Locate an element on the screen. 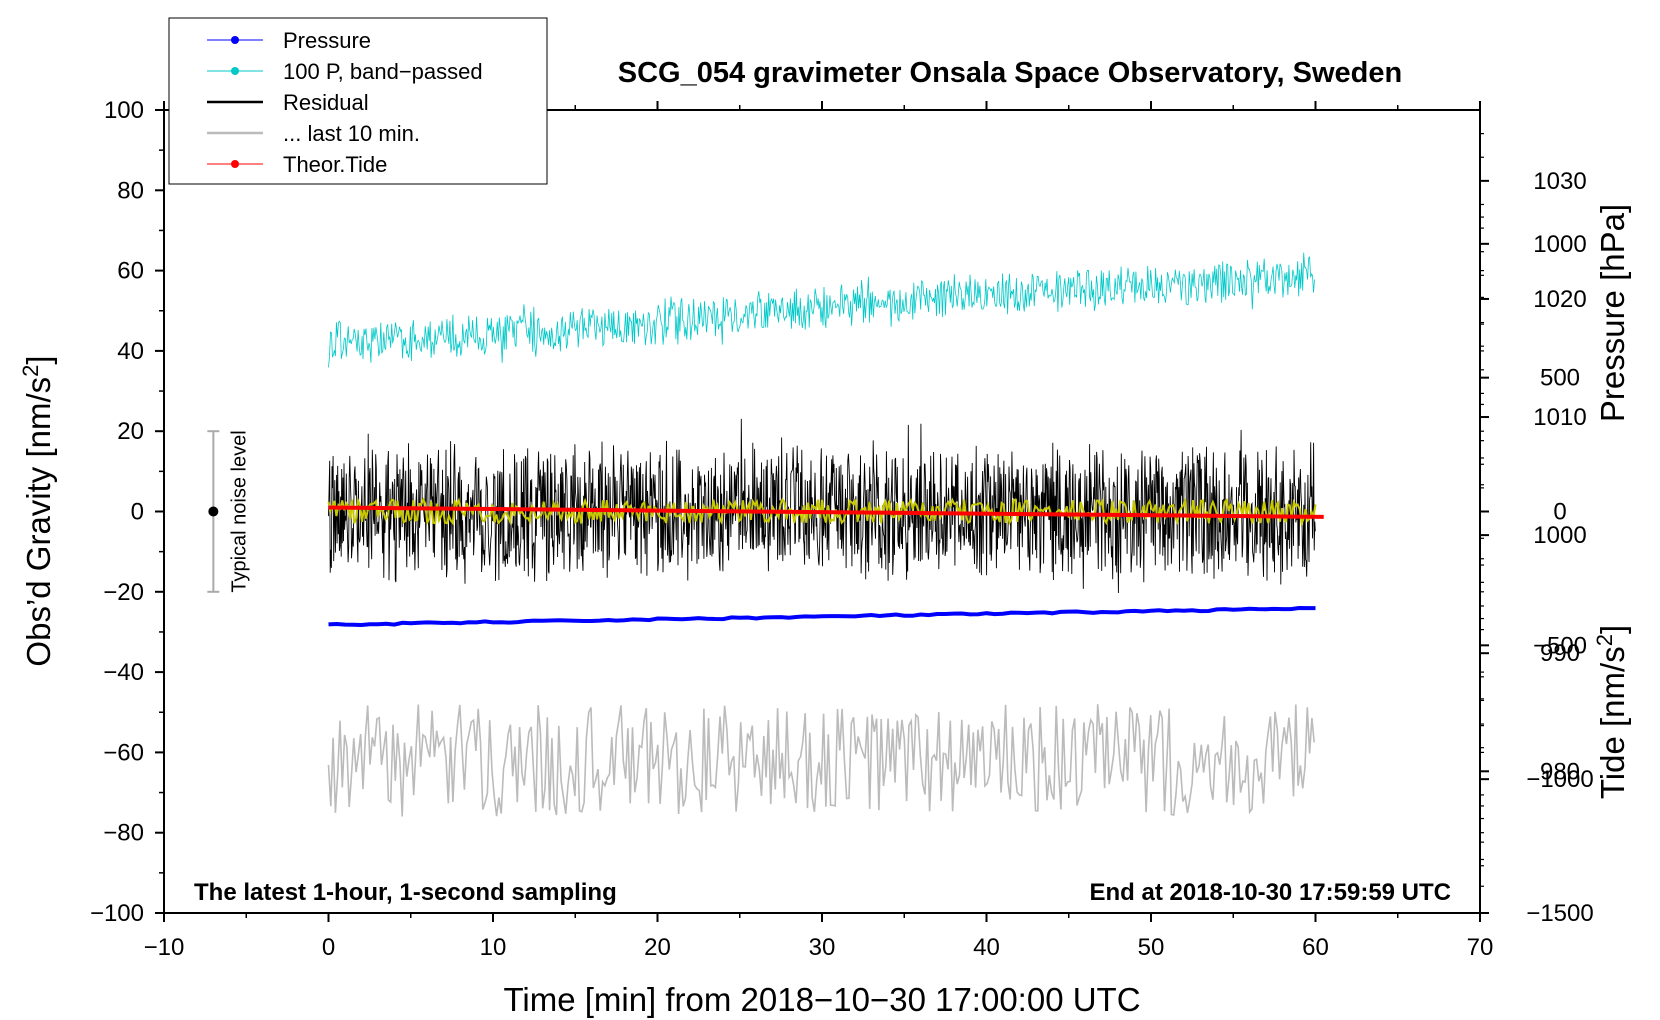 This screenshot has height=1020, width=1660. x-tick-label: 60 is located at coordinates (1315, 947).